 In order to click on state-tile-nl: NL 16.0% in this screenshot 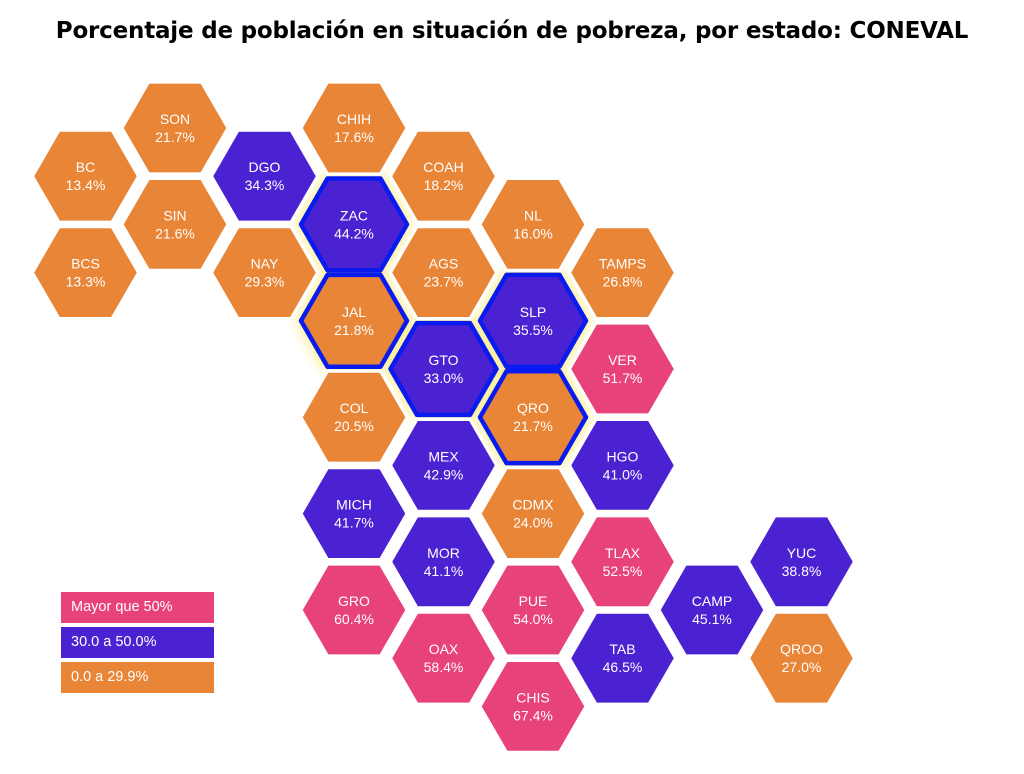, I will do `click(533, 224)`.